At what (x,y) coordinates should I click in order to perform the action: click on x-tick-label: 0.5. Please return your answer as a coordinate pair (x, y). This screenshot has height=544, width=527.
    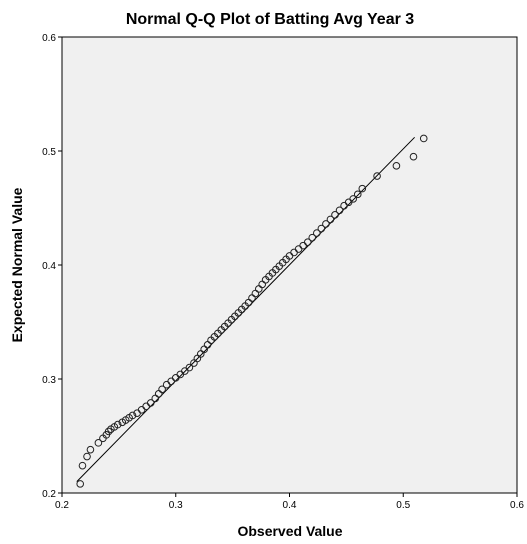
    Looking at the image, I should click on (403, 505).